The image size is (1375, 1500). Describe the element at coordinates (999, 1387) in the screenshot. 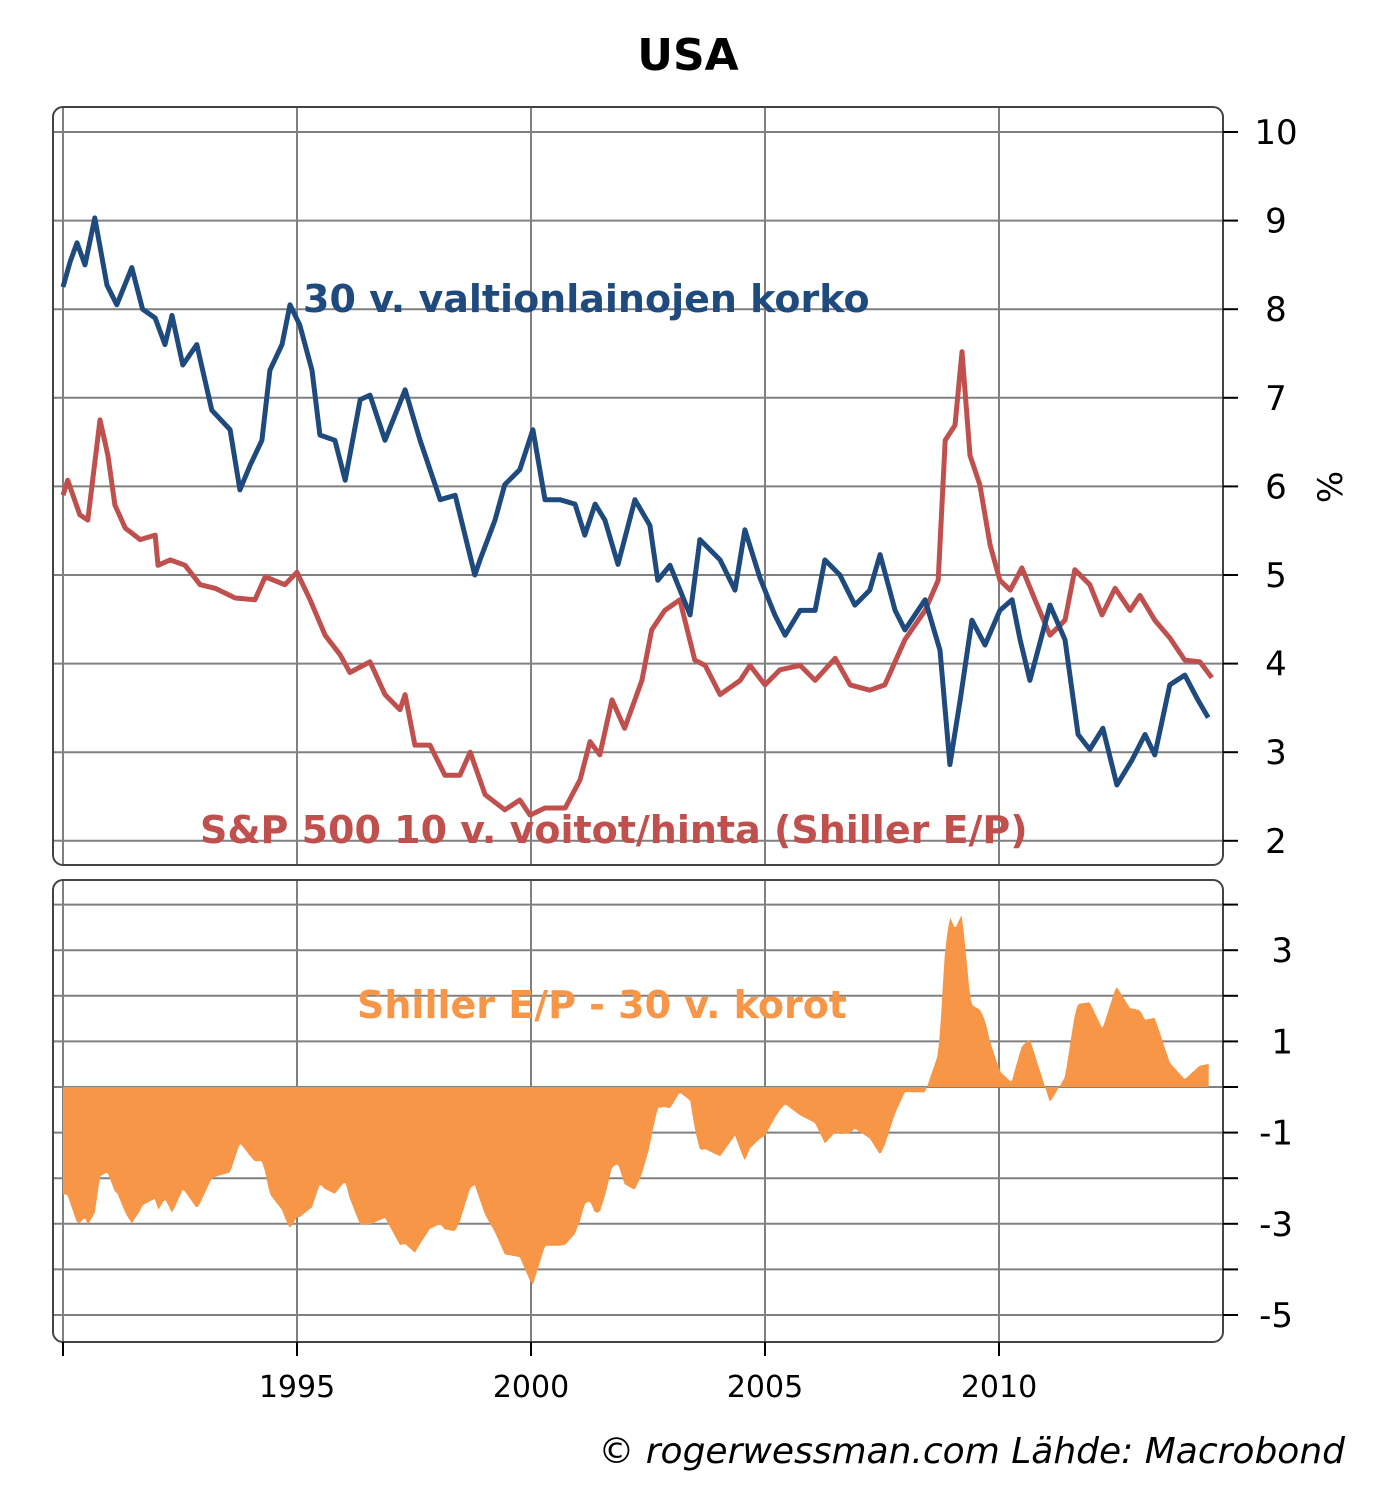

I see `x-tick-label: 2010` at that location.